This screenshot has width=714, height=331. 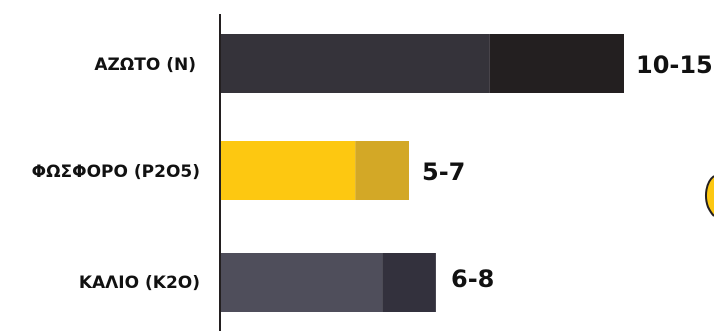 What do you see at coordinates (139, 283) in the screenshot?
I see `category-label-potassium: ΚΑΛΙΟ (K2O)` at bounding box center [139, 283].